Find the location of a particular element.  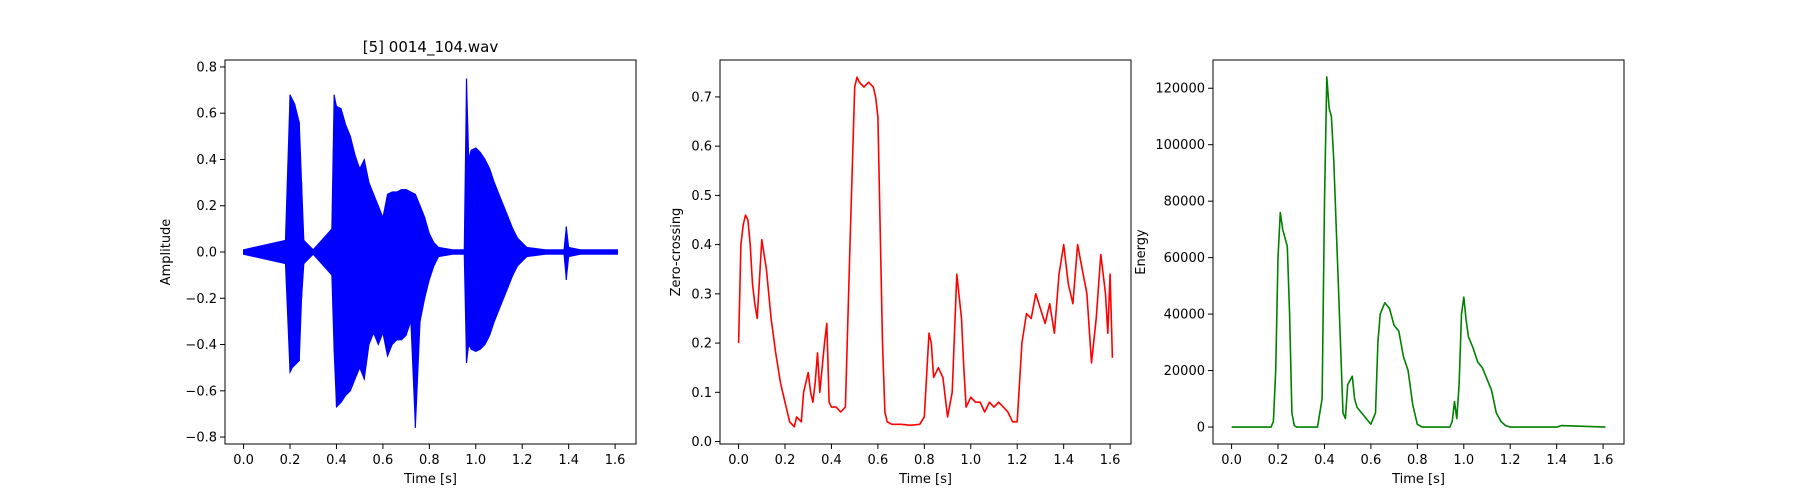

energy-y-tick-label: 20000 is located at coordinates (1184, 371).